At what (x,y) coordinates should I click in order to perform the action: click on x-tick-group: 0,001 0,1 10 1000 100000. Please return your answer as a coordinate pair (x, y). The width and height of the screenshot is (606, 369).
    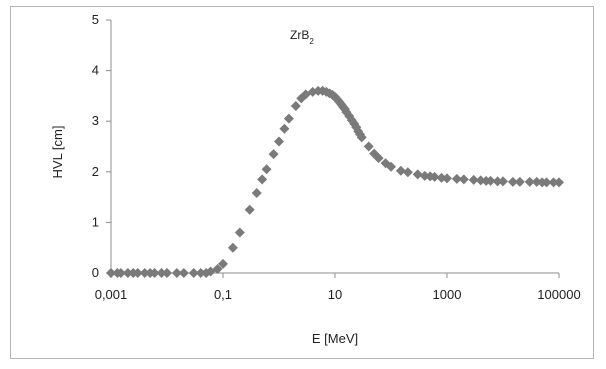
    Looking at the image, I should click on (338, 287).